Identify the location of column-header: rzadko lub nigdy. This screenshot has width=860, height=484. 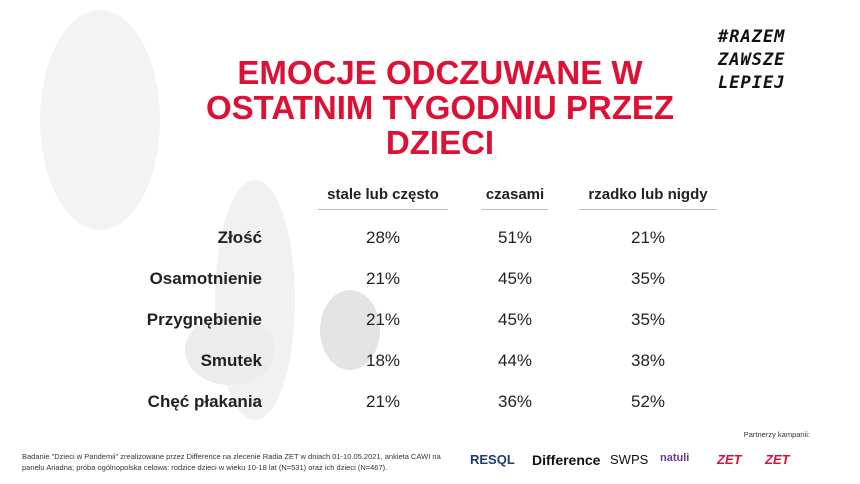
(648, 198).